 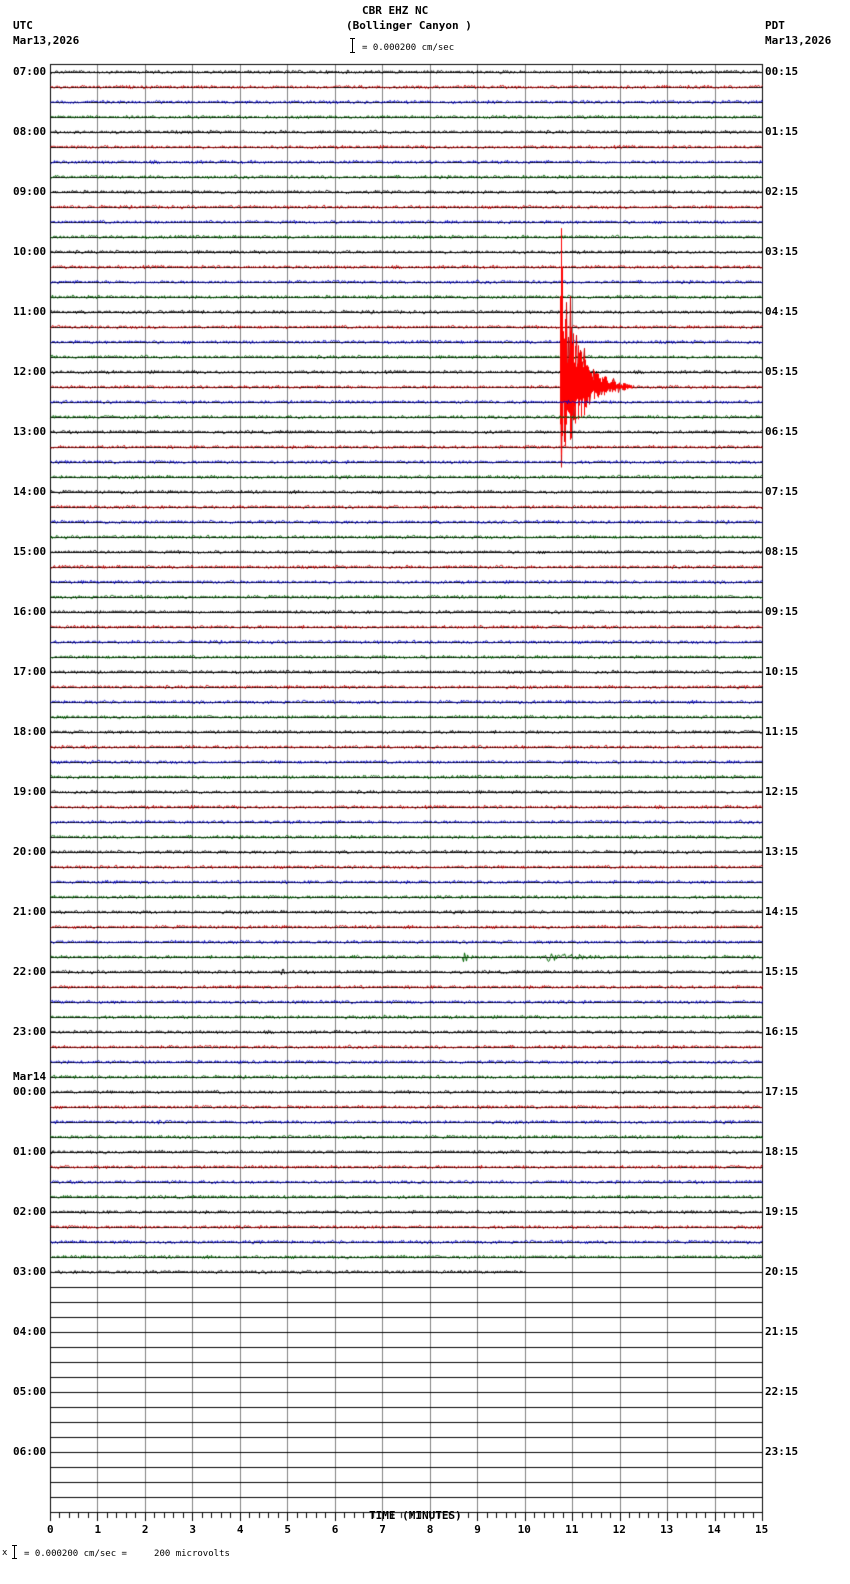 What do you see at coordinates (382, 1529) in the screenshot?
I see `x-tick-label: 7` at bounding box center [382, 1529].